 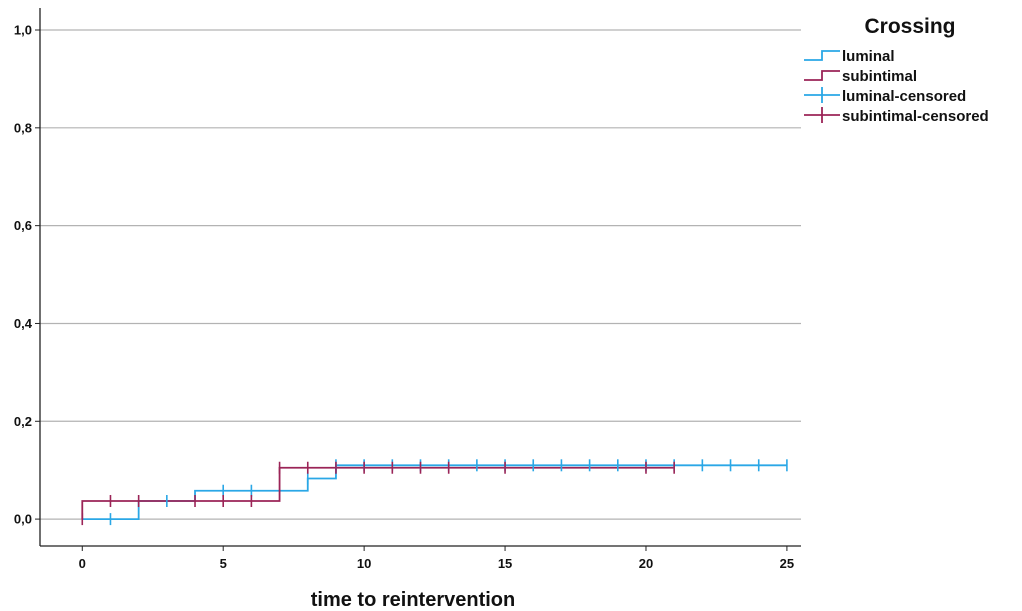 I want to click on x-tick-label: 10, so click(x=364, y=563).